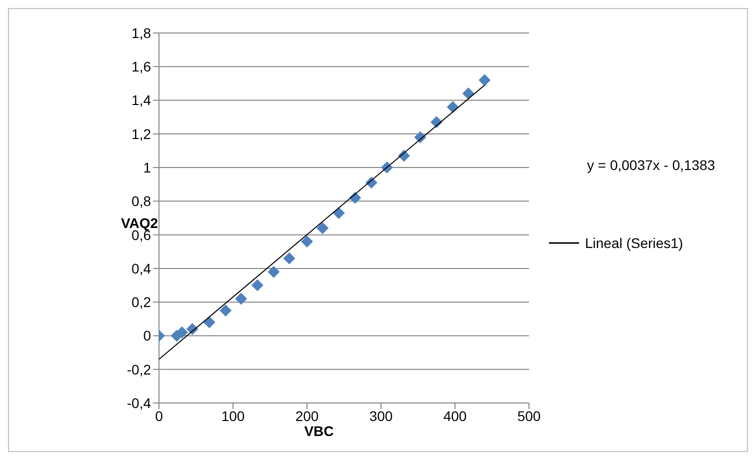 The width and height of the screenshot is (756, 460). What do you see at coordinates (142, 268) in the screenshot?
I see `y-tick-label: 0,4` at bounding box center [142, 268].